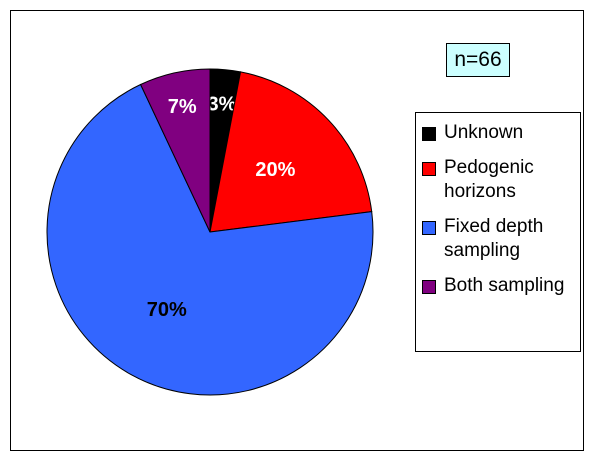 This screenshot has height=461, width=600. I want to click on legend-label: Fixed depth sampling, so click(494, 238).